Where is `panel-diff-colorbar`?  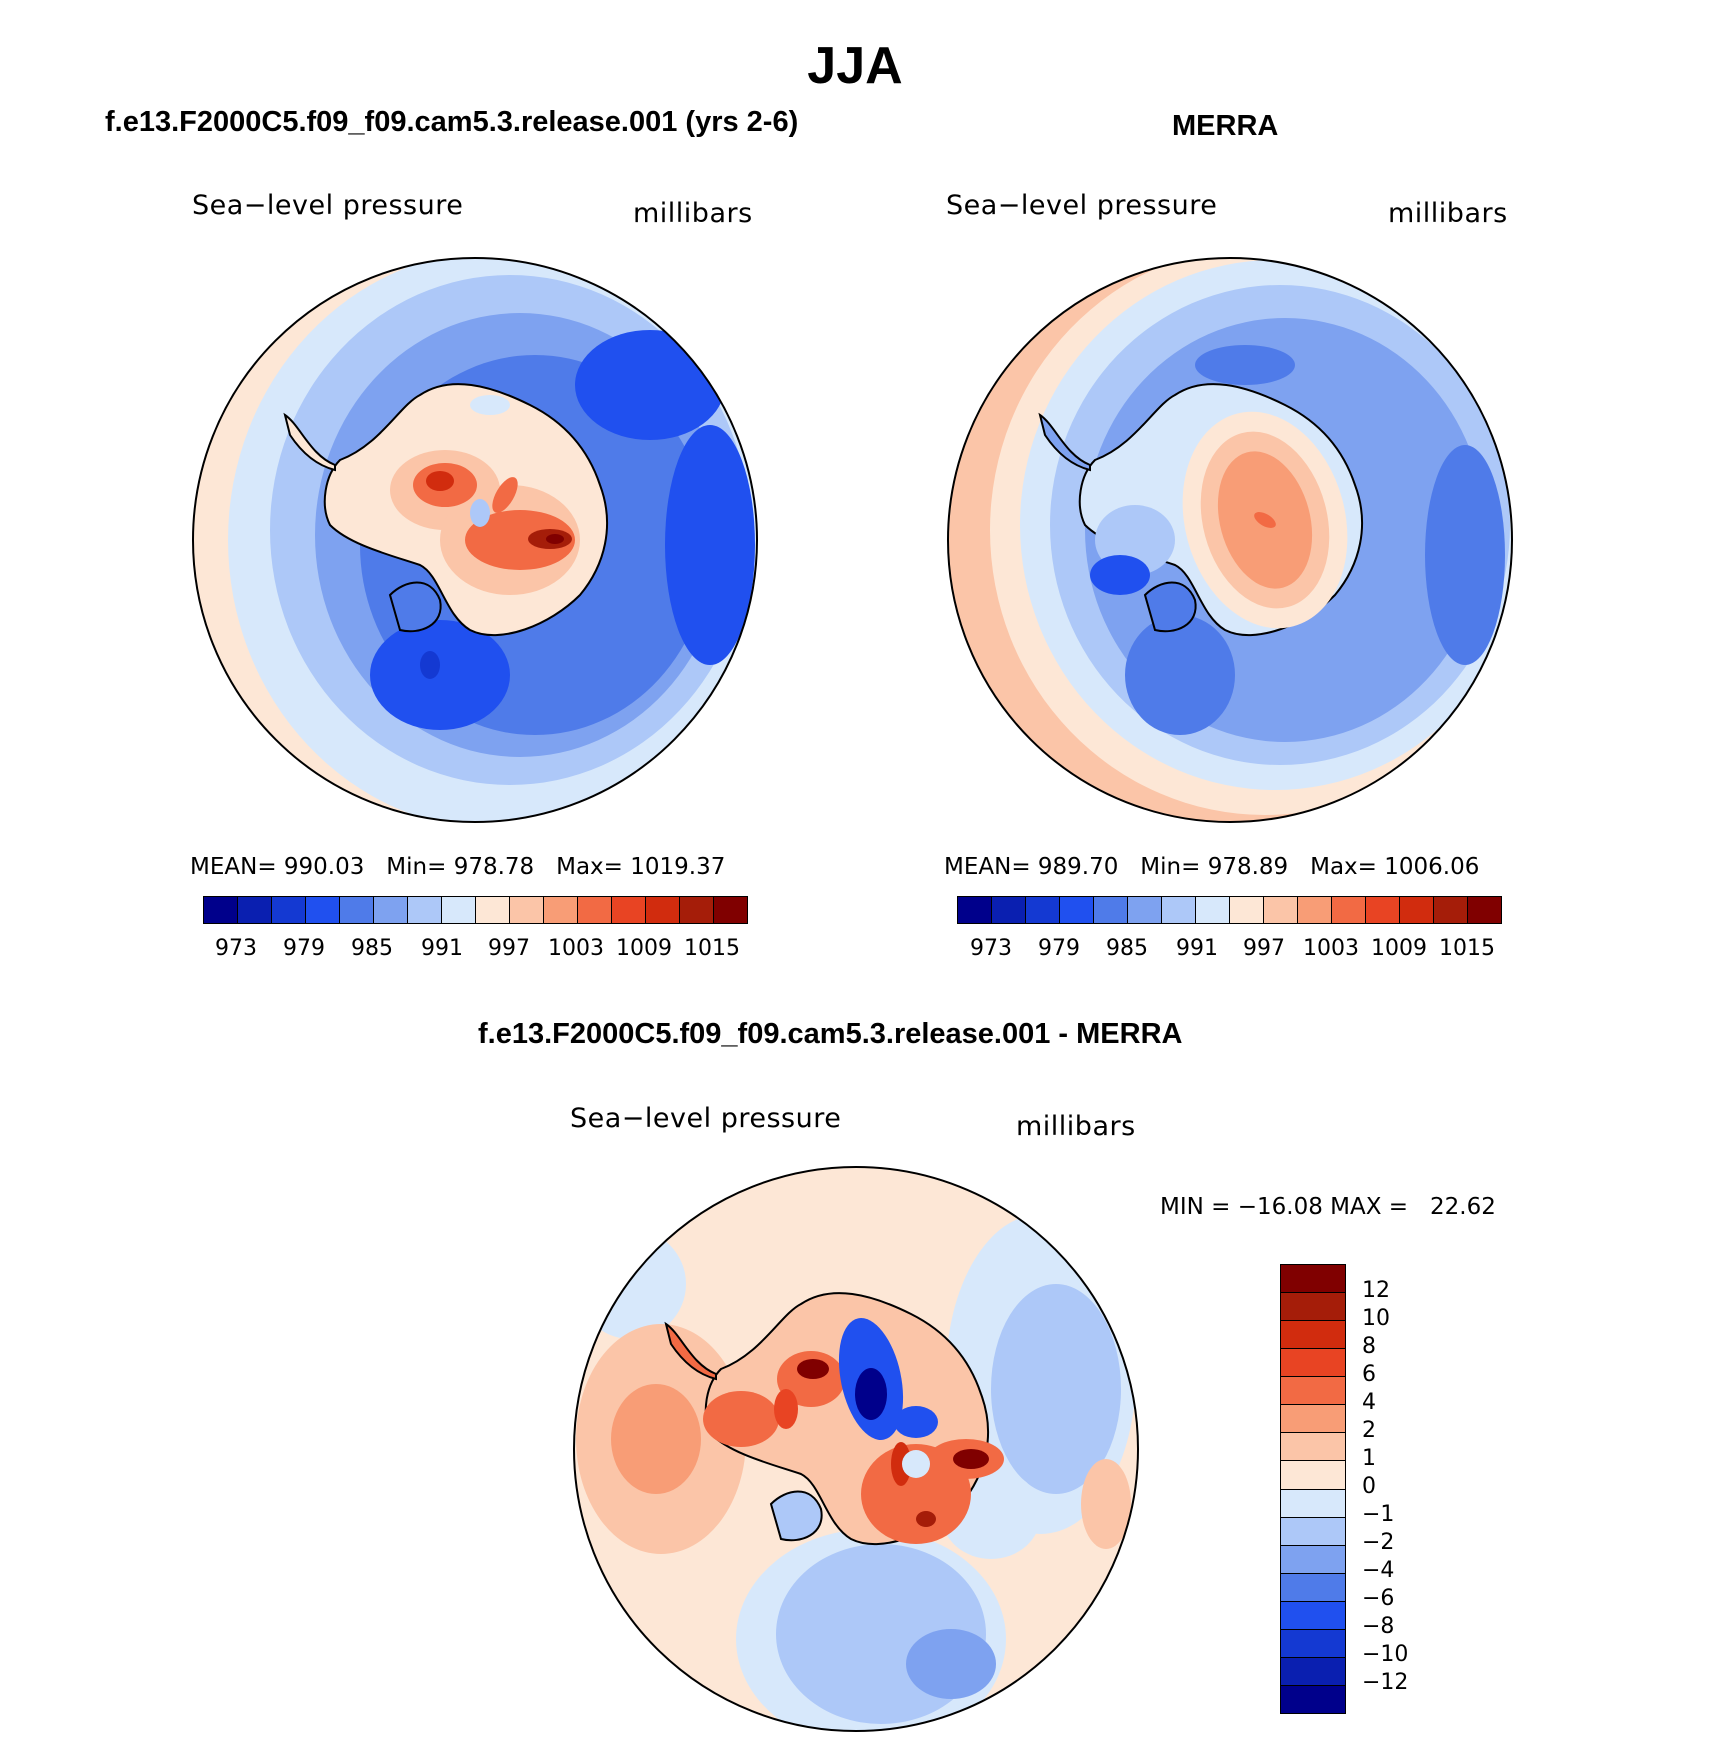 panel-diff-colorbar is located at coordinates (1313, 1489).